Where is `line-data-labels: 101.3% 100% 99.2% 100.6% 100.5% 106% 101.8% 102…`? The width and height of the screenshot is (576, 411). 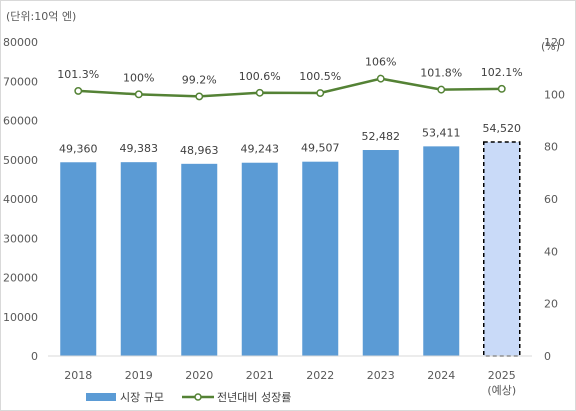
line-data-labels: 101.3% 100% 99.2% 100.6% 100.5% 106% 101.8% 102… is located at coordinates (289, 71).